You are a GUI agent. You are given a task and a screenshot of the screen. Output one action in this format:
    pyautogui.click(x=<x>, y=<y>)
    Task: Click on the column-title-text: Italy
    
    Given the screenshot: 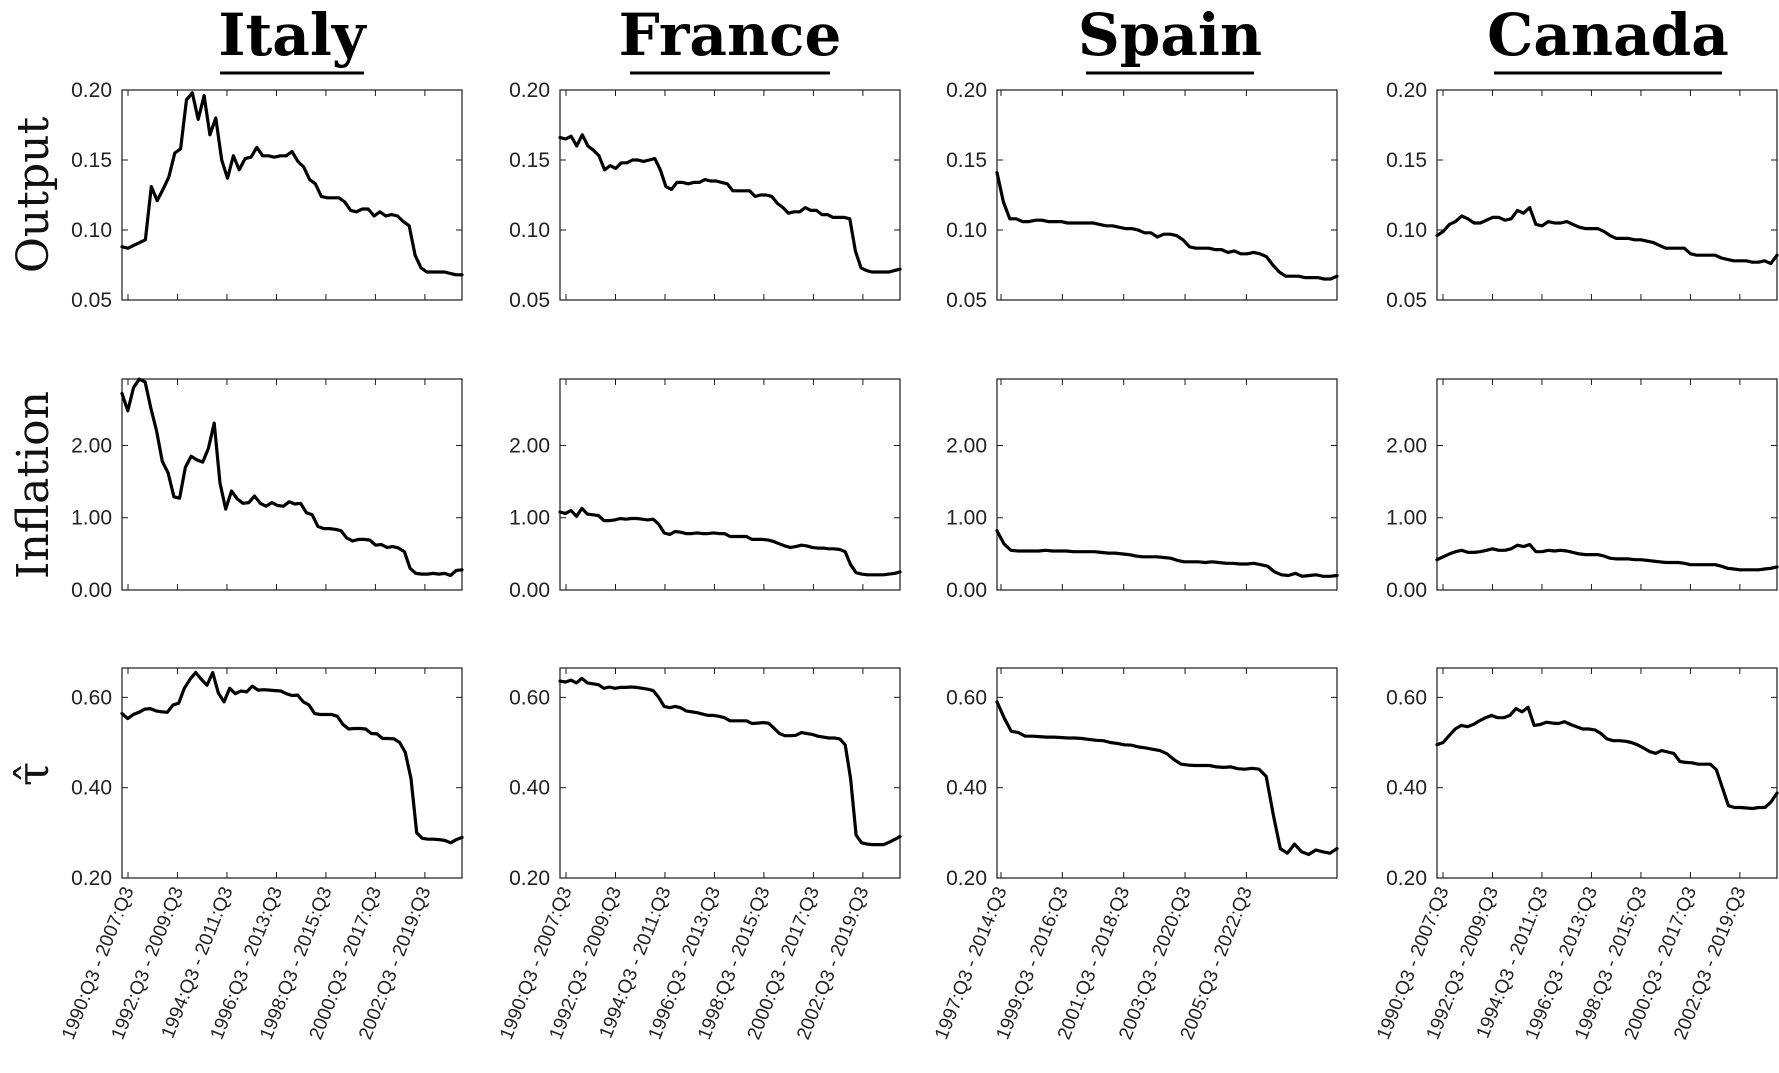 What is the action you would take?
    pyautogui.click(x=293, y=35)
    